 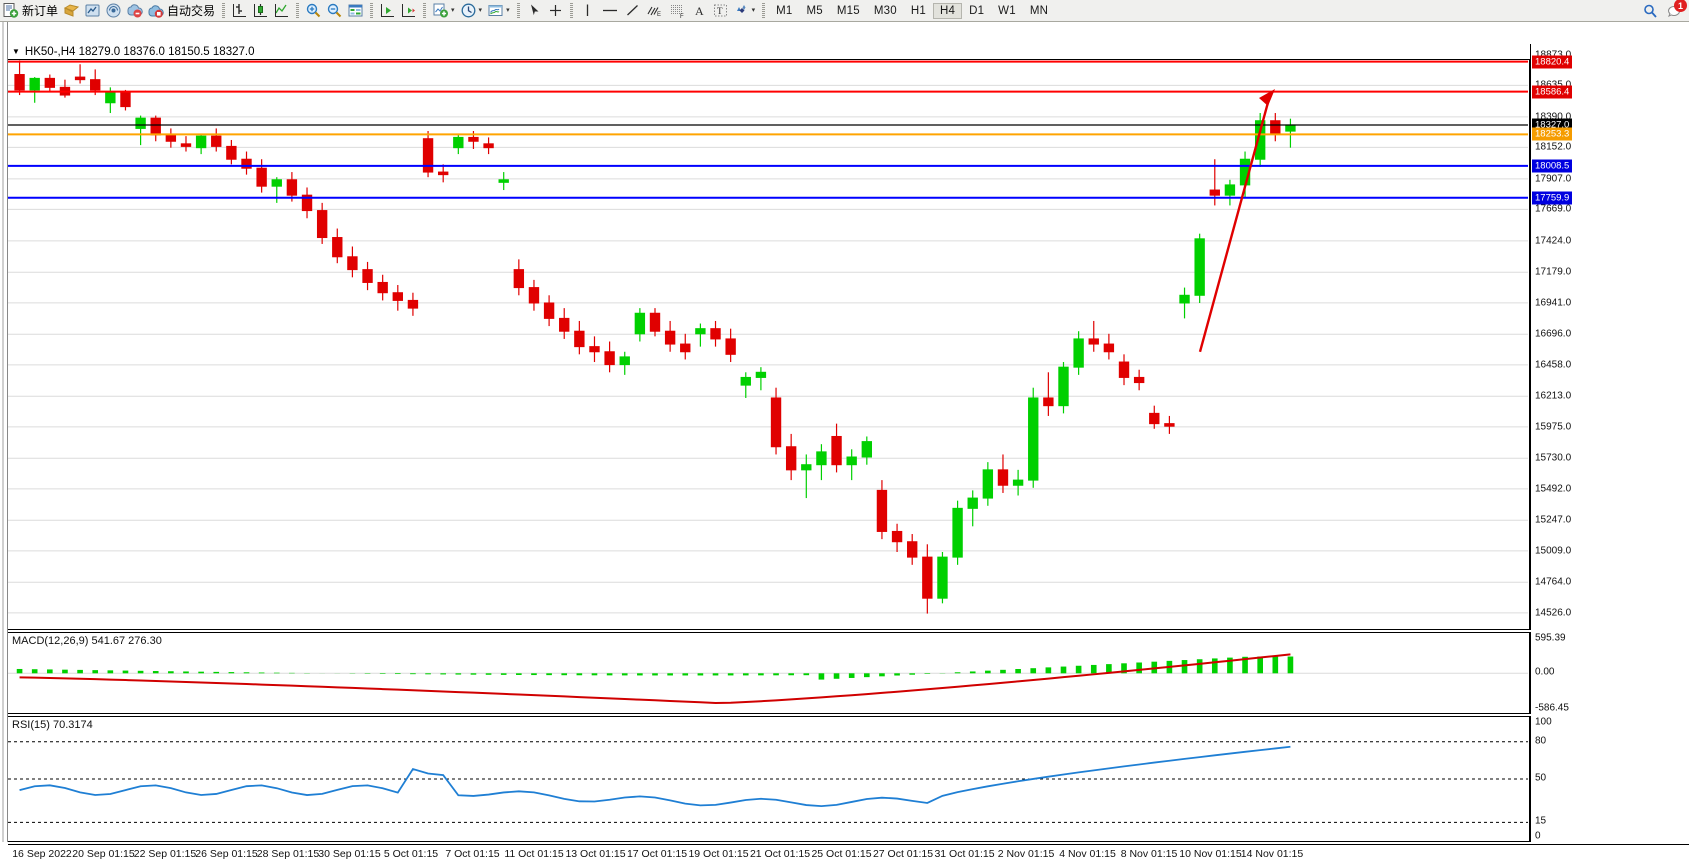 What do you see at coordinates (768, 678) in the screenshot?
I see `macd-plot` at bounding box center [768, 678].